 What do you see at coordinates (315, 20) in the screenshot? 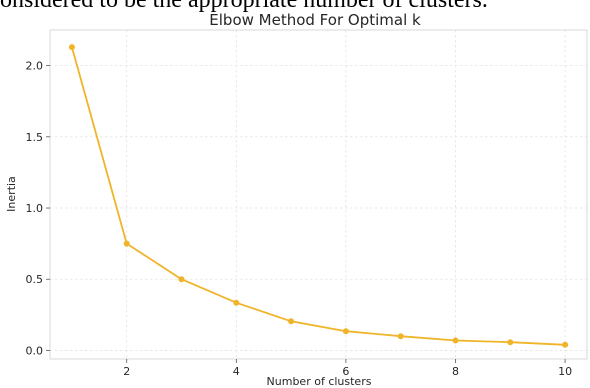
I see `chart-title: Elbow Method For Optimal k` at bounding box center [315, 20].